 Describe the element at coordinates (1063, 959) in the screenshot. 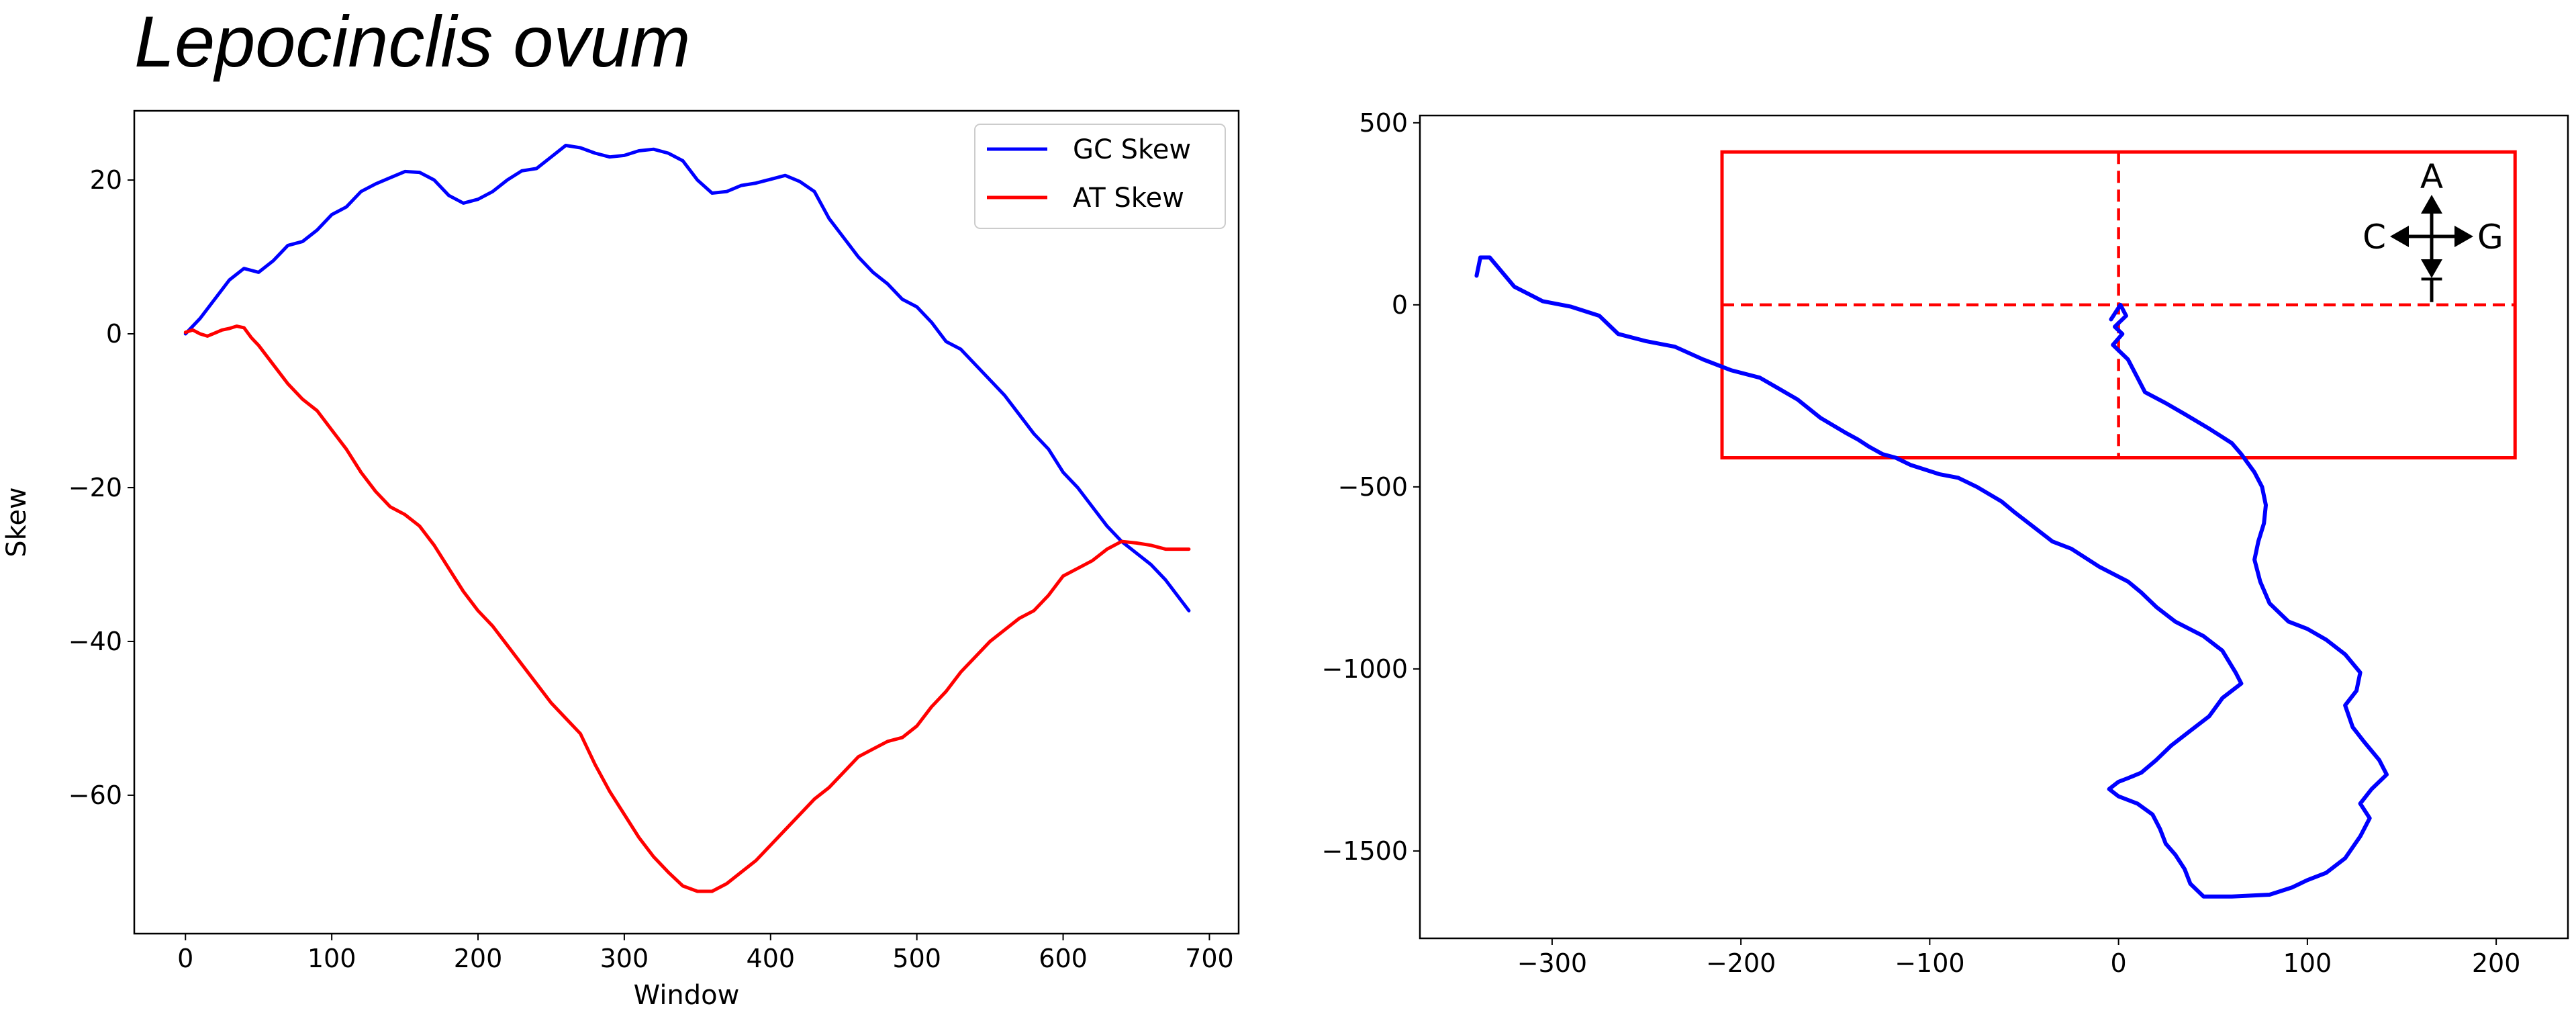

I see `x-tick-label: 600` at that location.